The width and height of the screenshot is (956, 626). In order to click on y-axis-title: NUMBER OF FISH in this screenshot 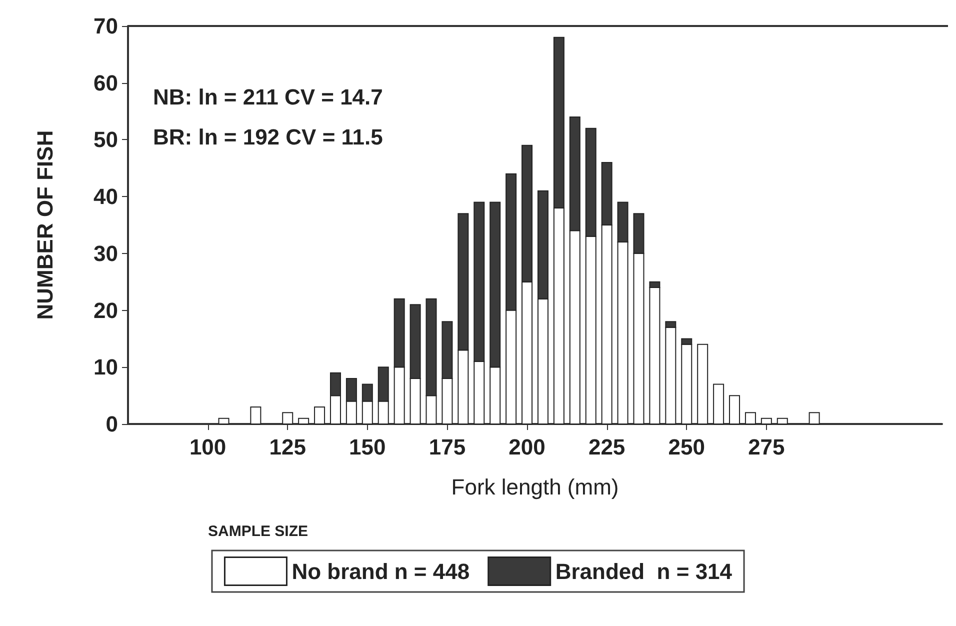, I will do `click(45, 225)`.